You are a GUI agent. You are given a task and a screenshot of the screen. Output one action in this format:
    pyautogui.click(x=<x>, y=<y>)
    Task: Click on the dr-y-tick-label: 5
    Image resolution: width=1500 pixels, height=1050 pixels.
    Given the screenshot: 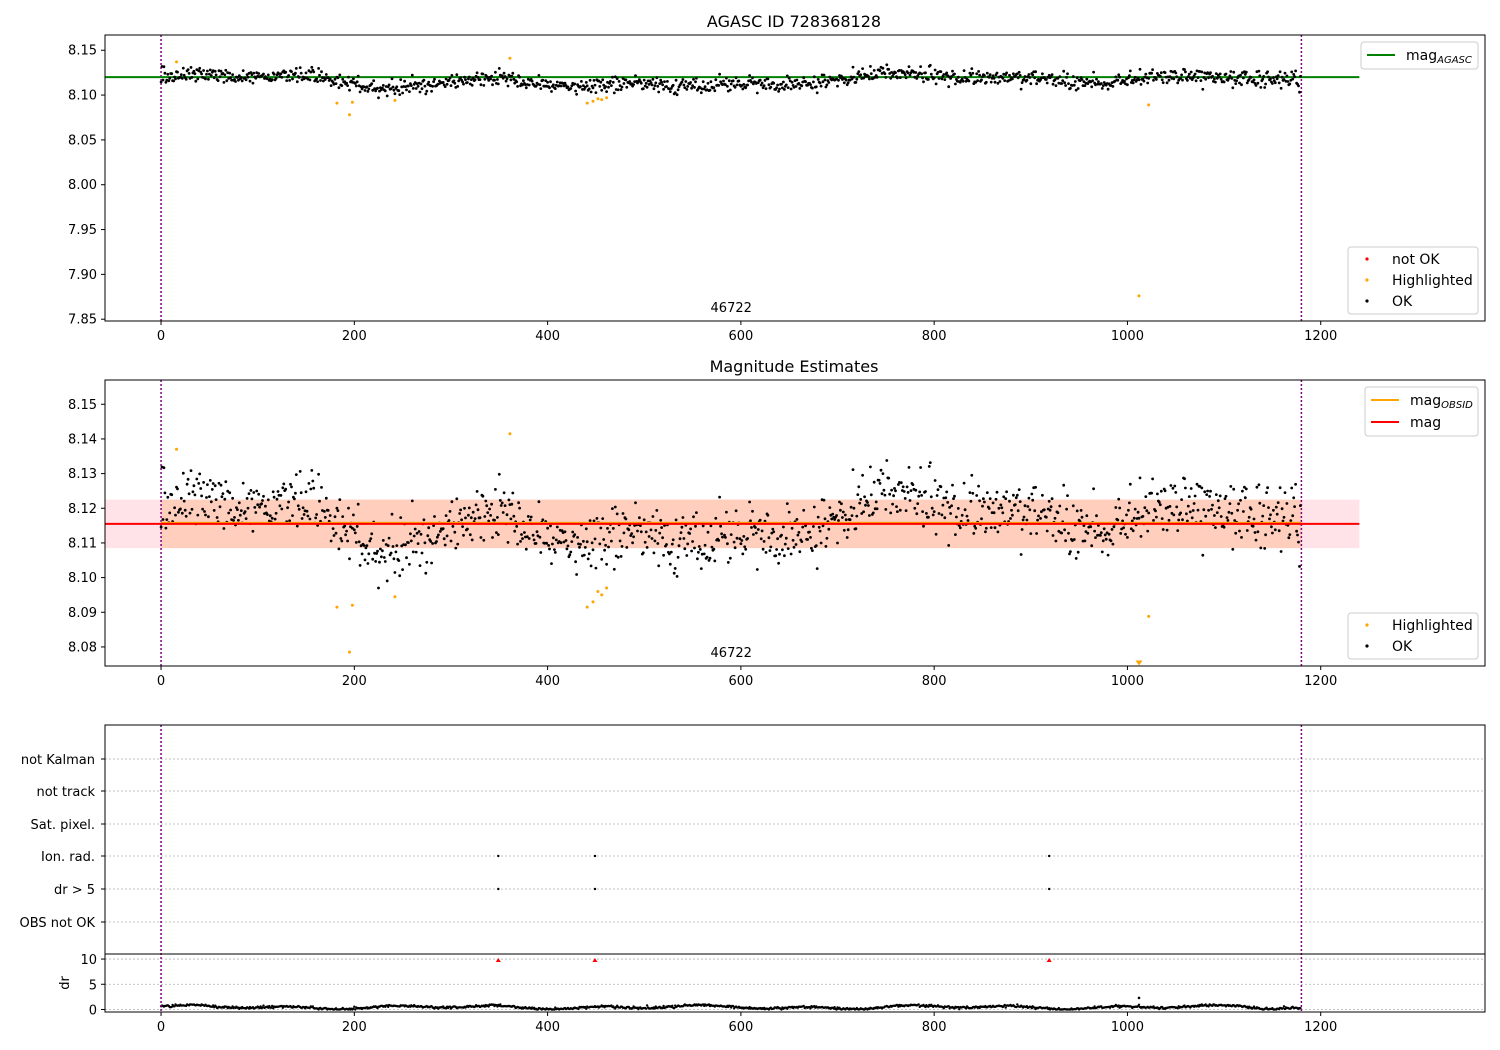 What is the action you would take?
    pyautogui.click(x=93, y=985)
    